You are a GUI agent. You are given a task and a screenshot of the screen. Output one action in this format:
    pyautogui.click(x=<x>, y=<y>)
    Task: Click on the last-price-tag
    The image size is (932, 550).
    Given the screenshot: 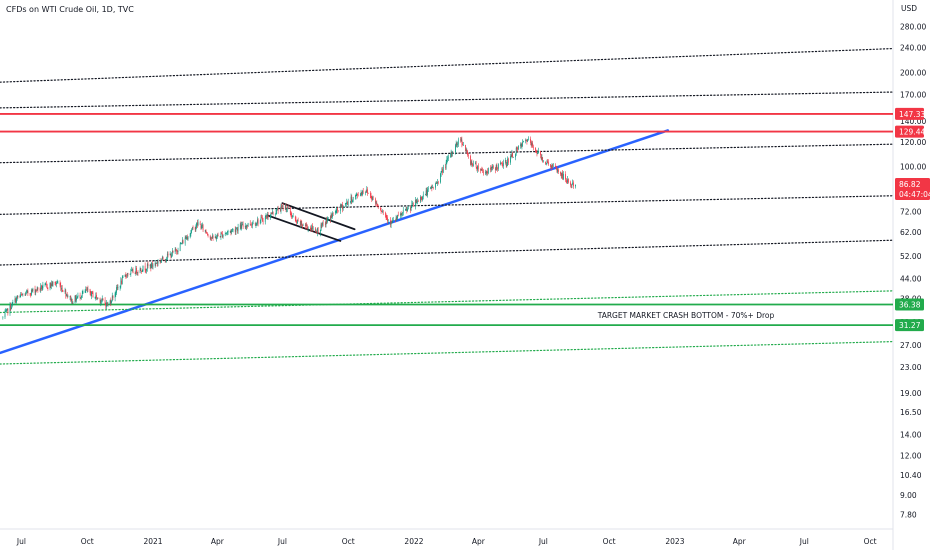 What is the action you would take?
    pyautogui.click(x=912, y=188)
    